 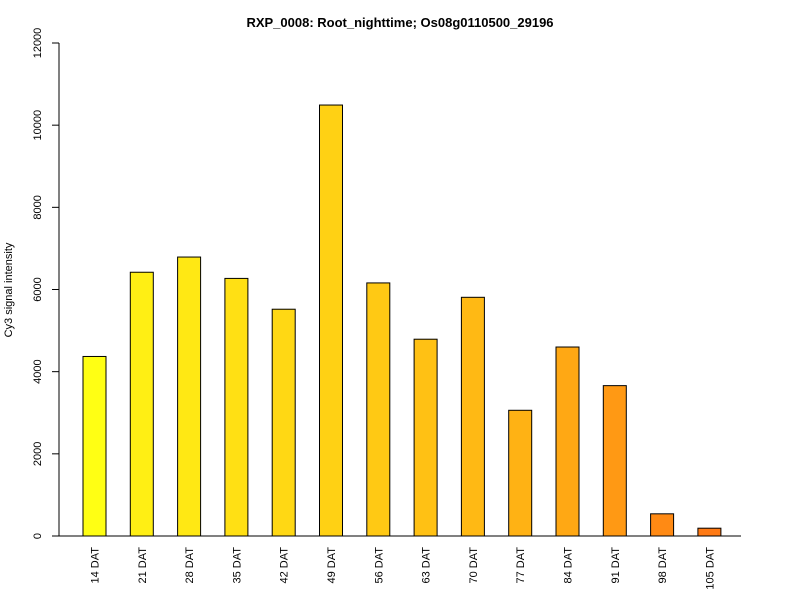 What do you see at coordinates (663, 565) in the screenshot?
I see `x-tick-label: 98 DAT` at bounding box center [663, 565].